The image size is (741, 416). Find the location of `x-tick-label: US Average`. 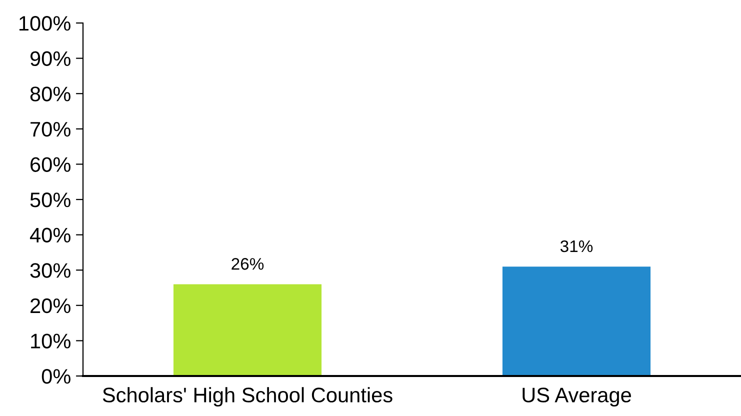

x-tick-label: US Average is located at coordinates (576, 397).